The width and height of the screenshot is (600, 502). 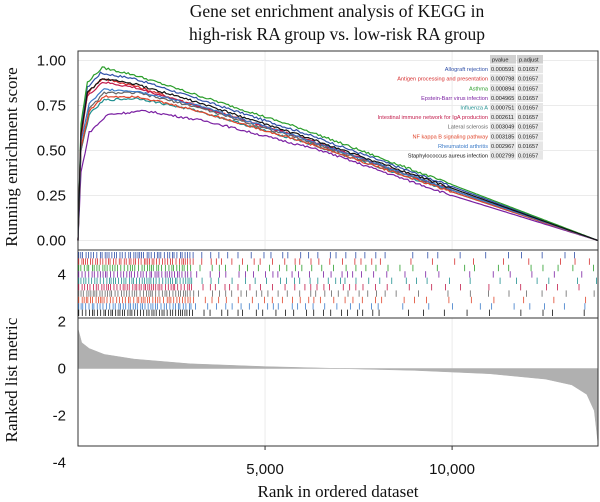 I want to click on es-tick-label-2: 0.50, so click(x=51, y=151).